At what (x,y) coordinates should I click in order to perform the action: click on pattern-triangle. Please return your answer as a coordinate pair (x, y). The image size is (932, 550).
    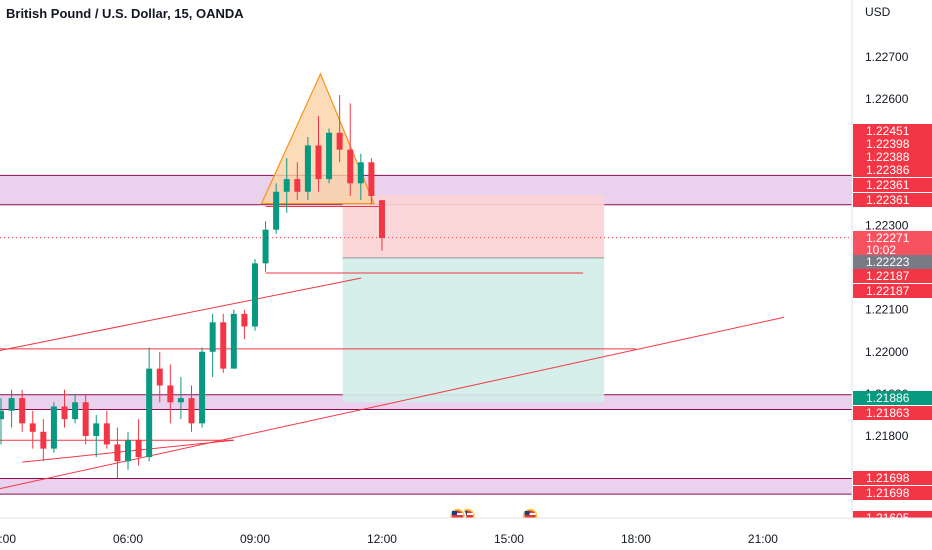
    Looking at the image, I should click on (317, 138).